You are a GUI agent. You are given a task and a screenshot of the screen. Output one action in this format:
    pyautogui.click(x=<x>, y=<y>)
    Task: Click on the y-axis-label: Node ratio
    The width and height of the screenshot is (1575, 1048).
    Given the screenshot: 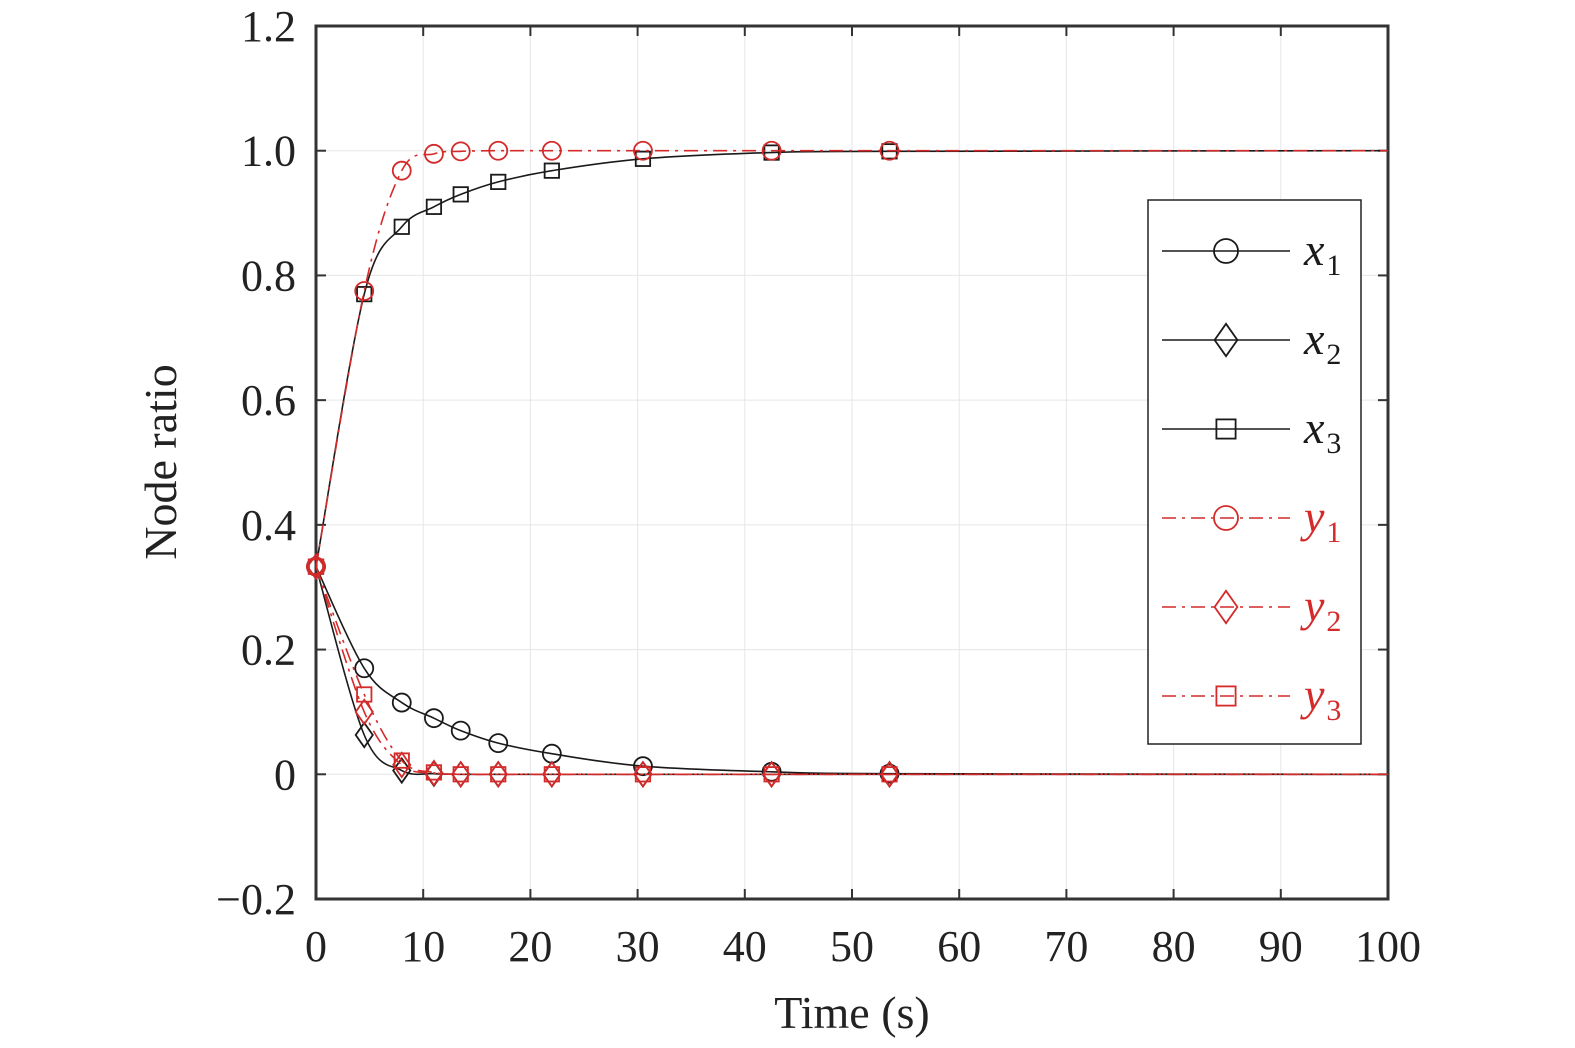 What is the action you would take?
    pyautogui.click(x=160, y=461)
    